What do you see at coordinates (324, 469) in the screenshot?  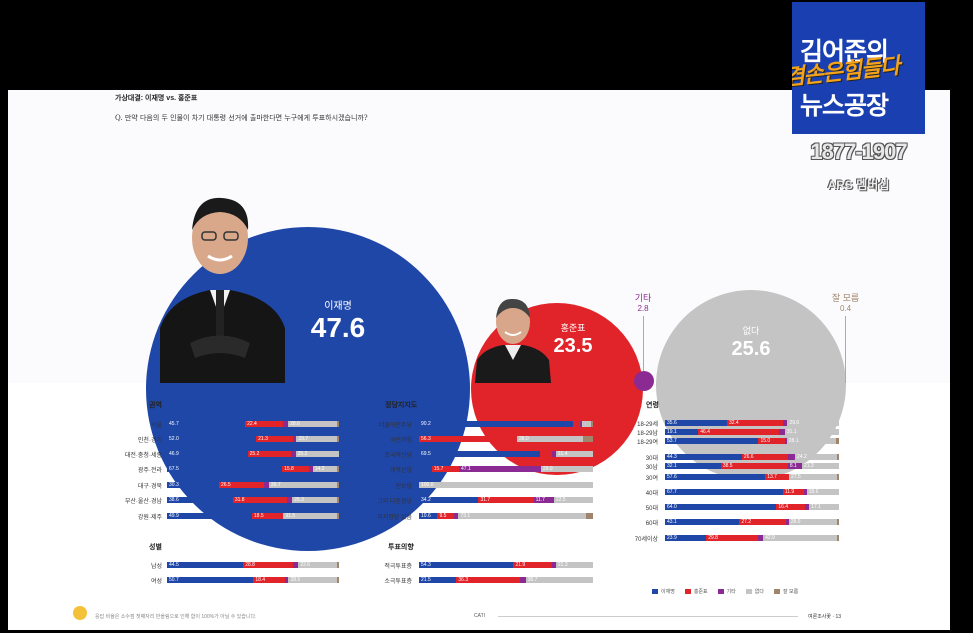 I see `bar-segment: 14.2` at bounding box center [324, 469].